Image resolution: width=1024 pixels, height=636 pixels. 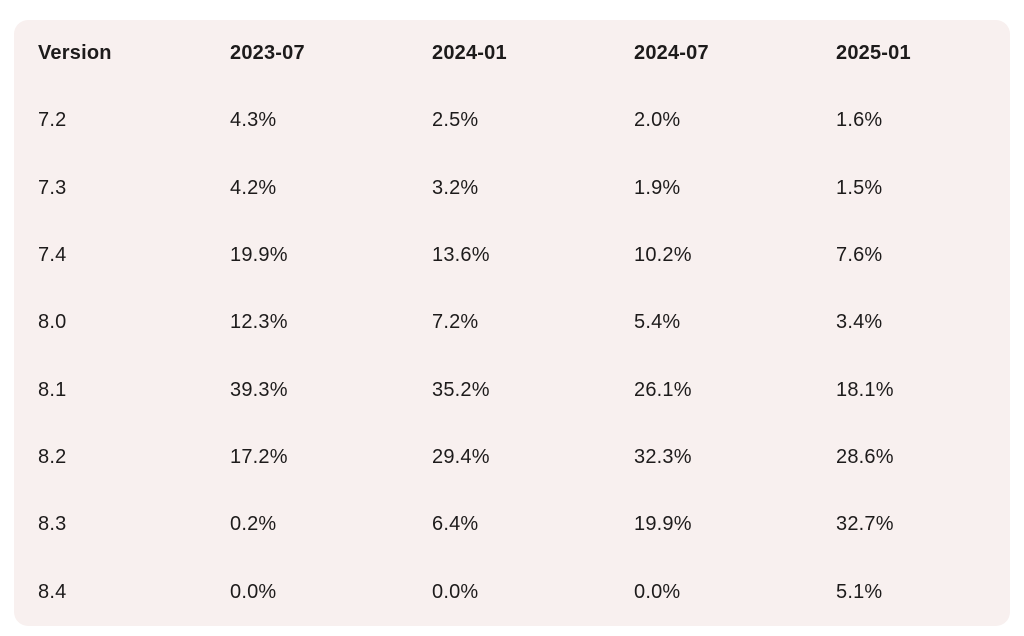 I want to click on share-cell: 4.3%, so click(x=253, y=120).